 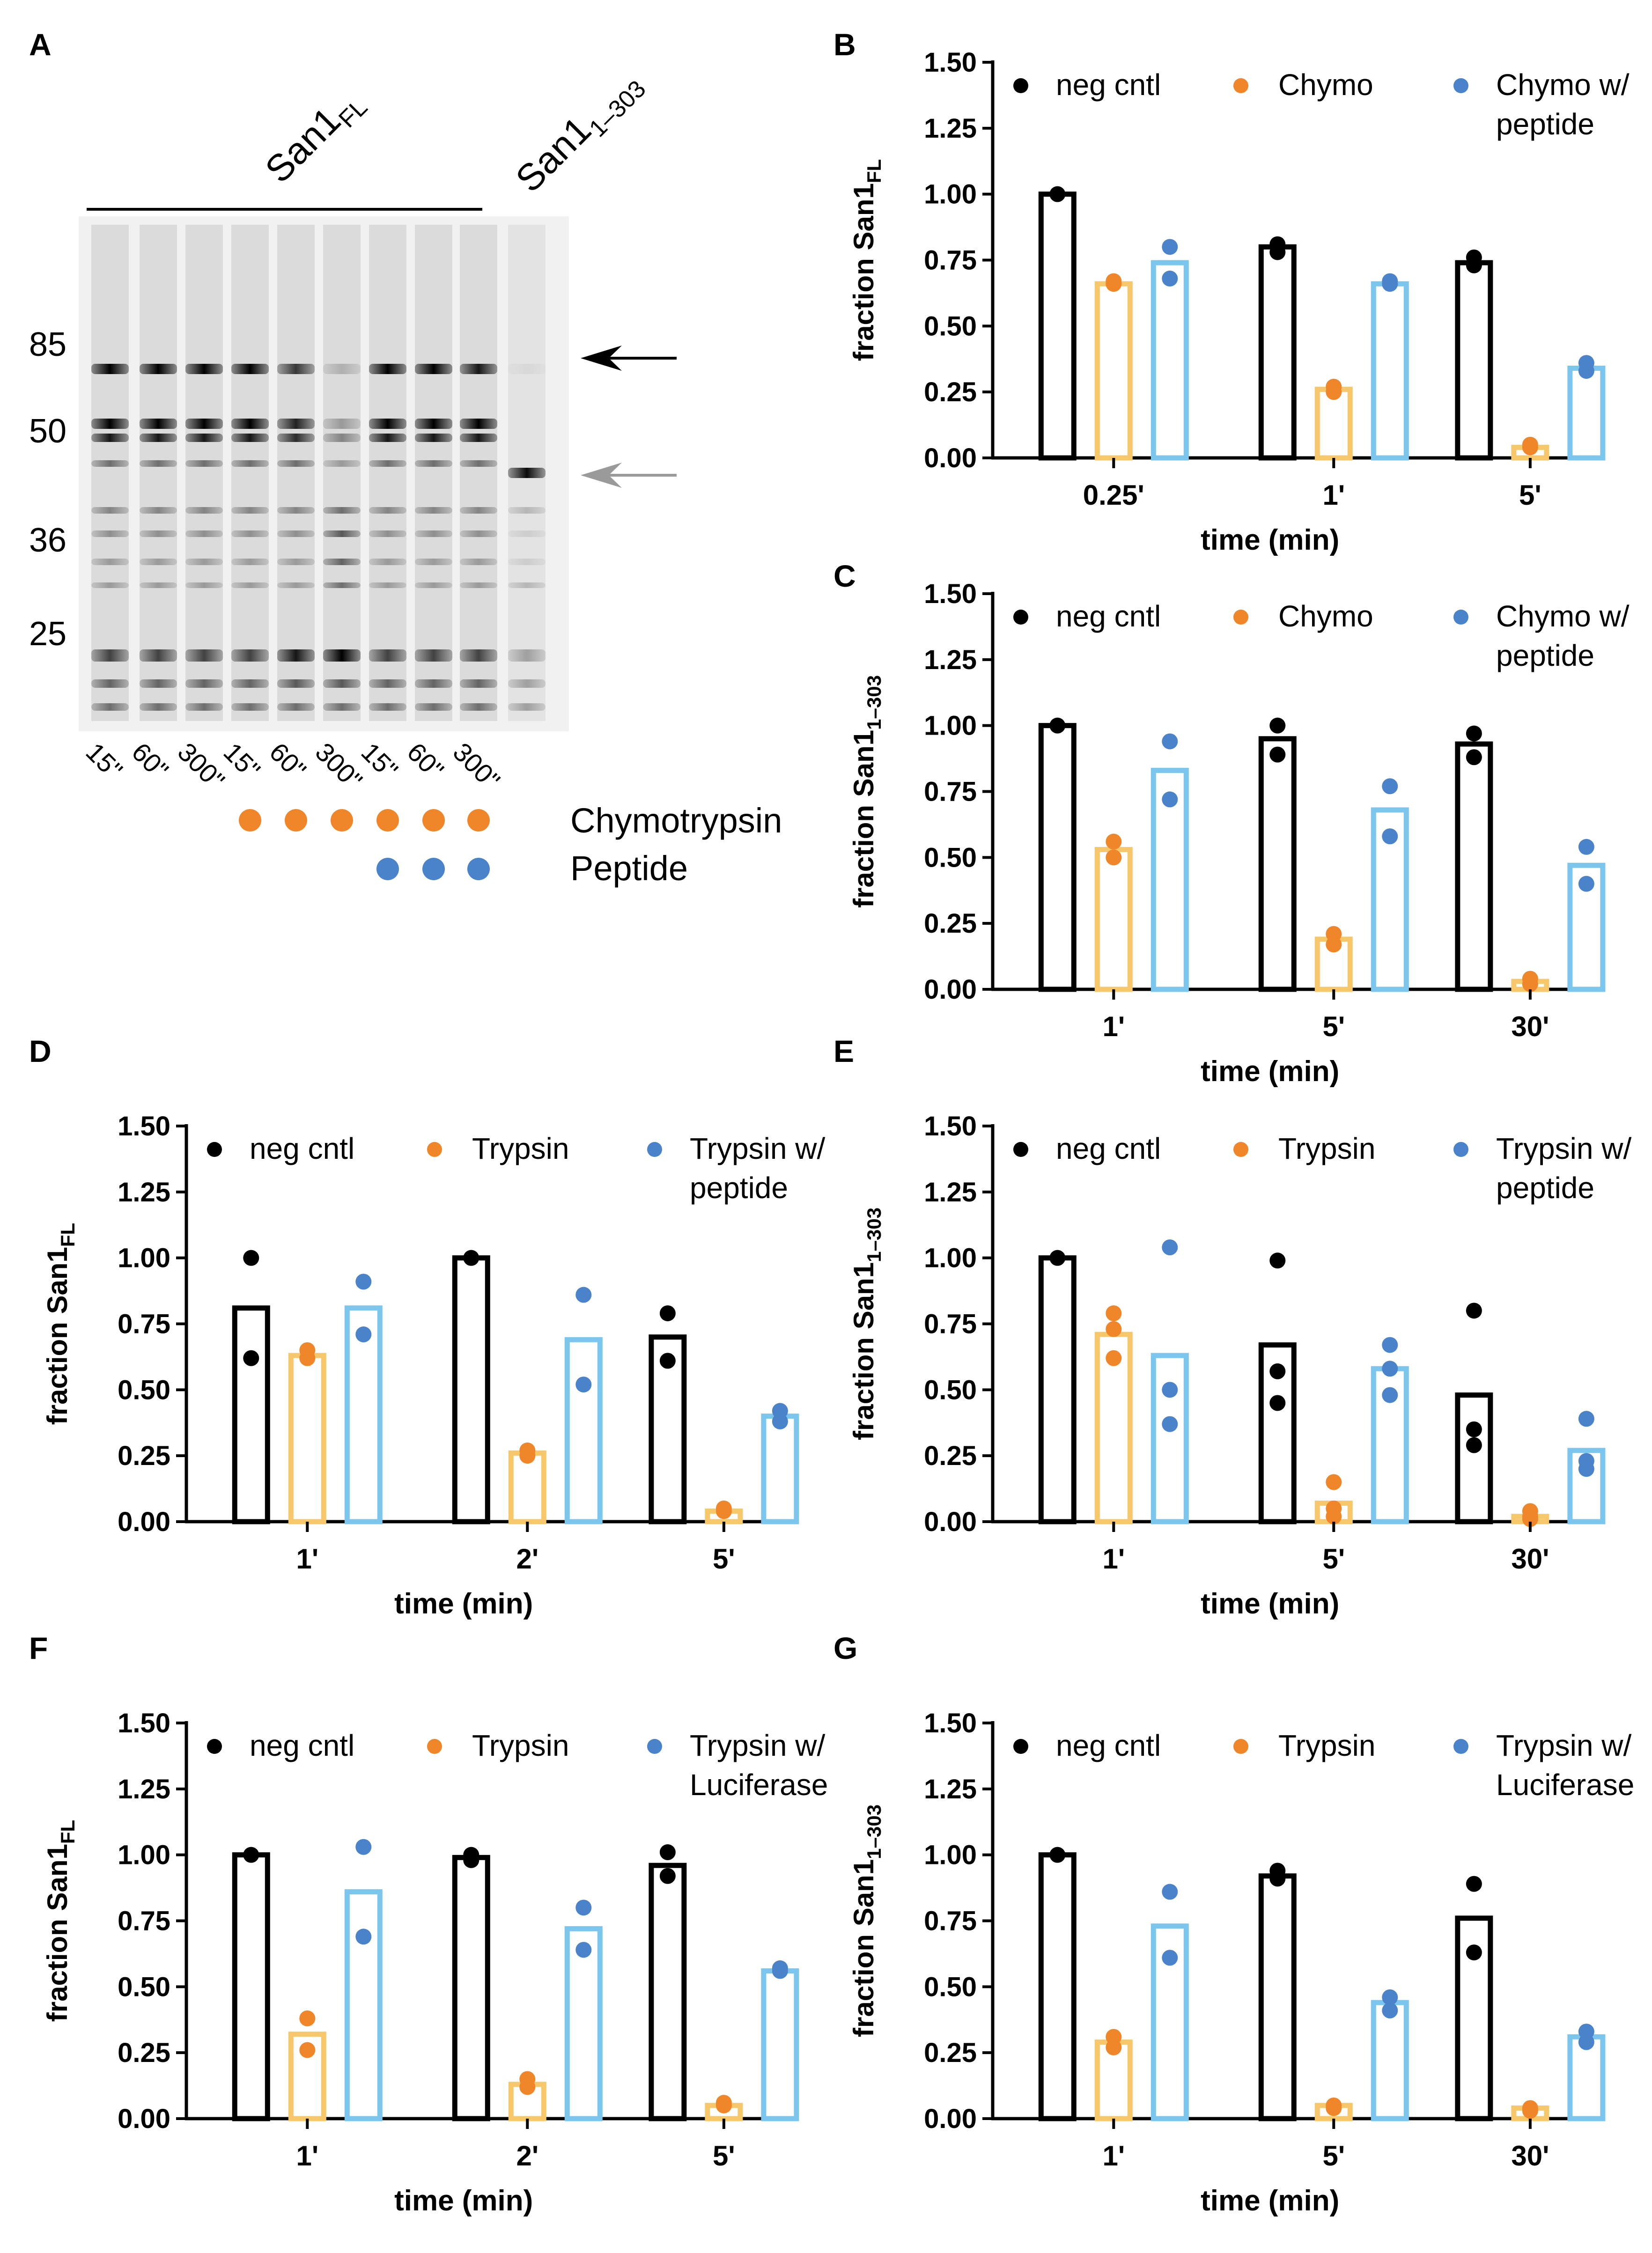 What do you see at coordinates (1114, 371) in the screenshot?
I see `bar-chymo` at bounding box center [1114, 371].